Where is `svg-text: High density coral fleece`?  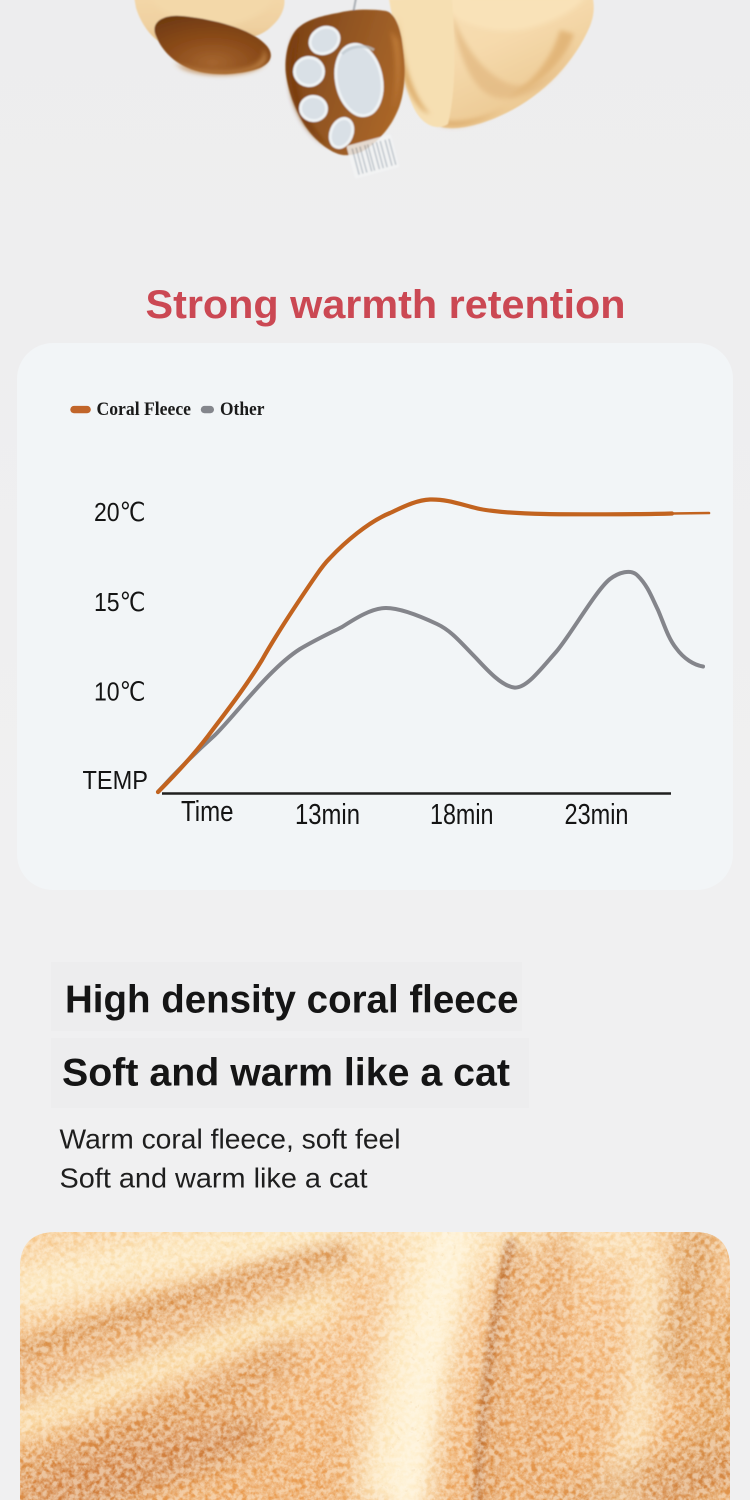 svg-text: High density coral fleece is located at coordinates (292, 1000).